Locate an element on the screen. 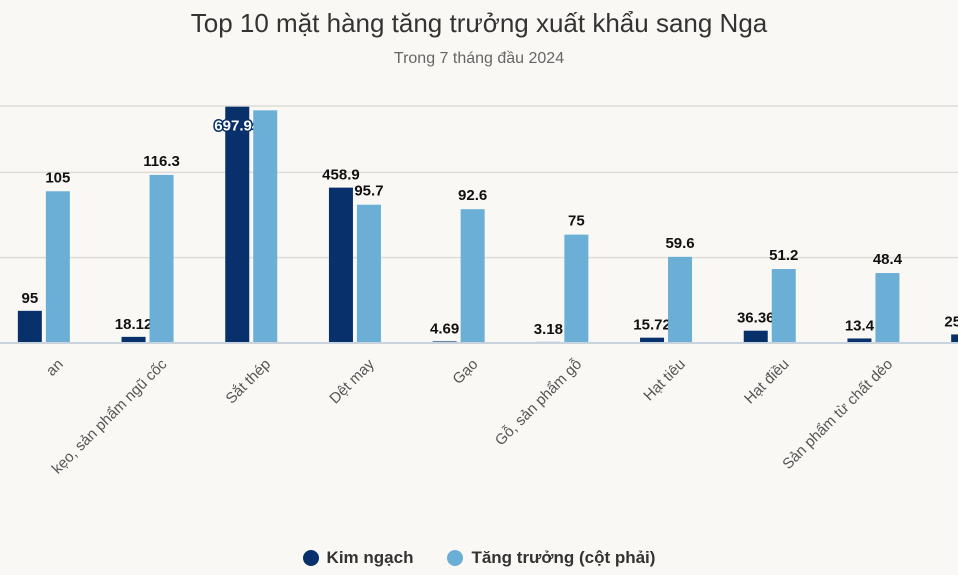 The width and height of the screenshot is (958, 575). legend-item-kim-ngach: Kim ngạch is located at coordinates (358, 558).